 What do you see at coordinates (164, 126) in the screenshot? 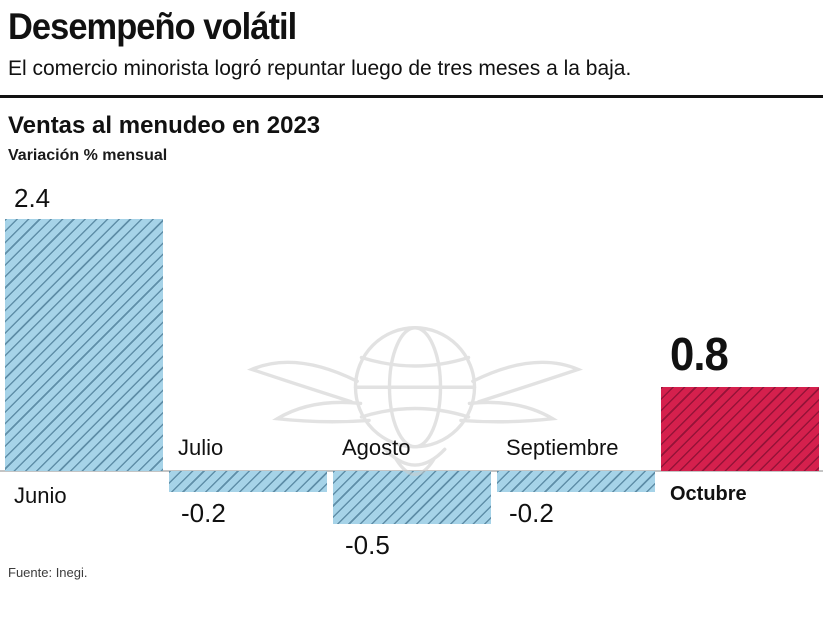
I see `chart-title: Ventas al menudeo en 2023` at bounding box center [164, 126].